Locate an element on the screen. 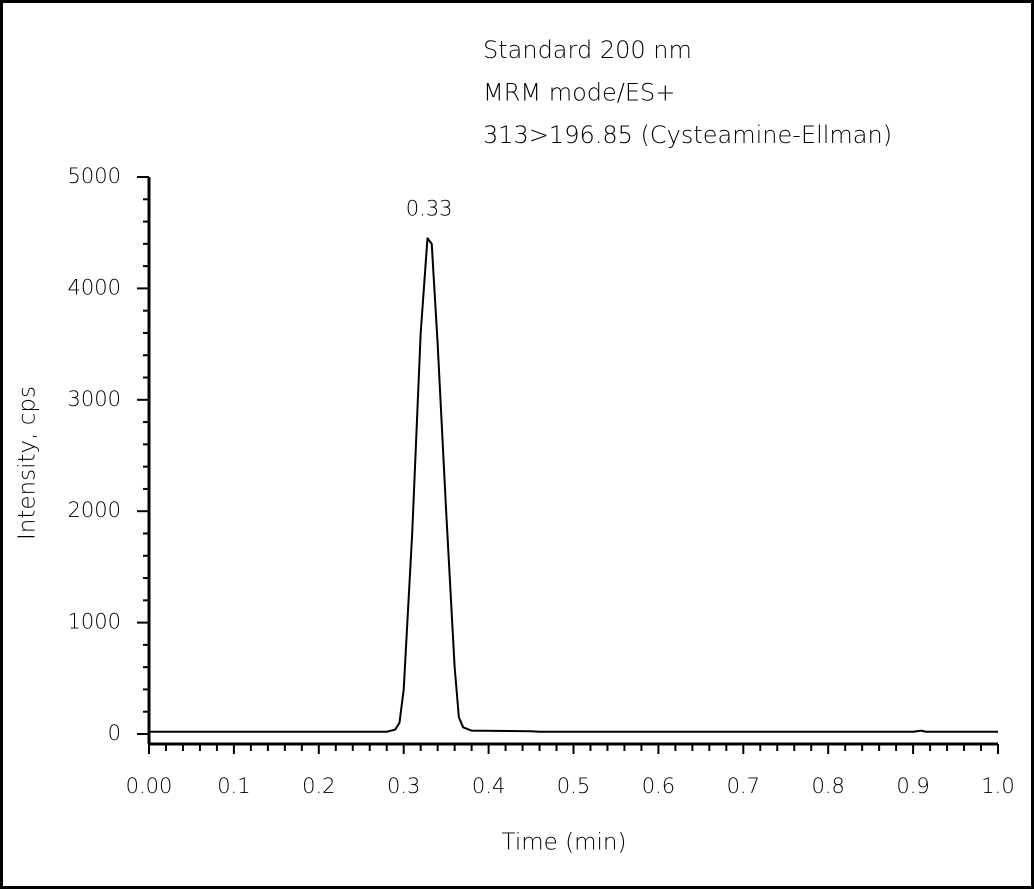 The height and width of the screenshot is (889, 1034). y-tick-label: 0 is located at coordinates (114, 733).